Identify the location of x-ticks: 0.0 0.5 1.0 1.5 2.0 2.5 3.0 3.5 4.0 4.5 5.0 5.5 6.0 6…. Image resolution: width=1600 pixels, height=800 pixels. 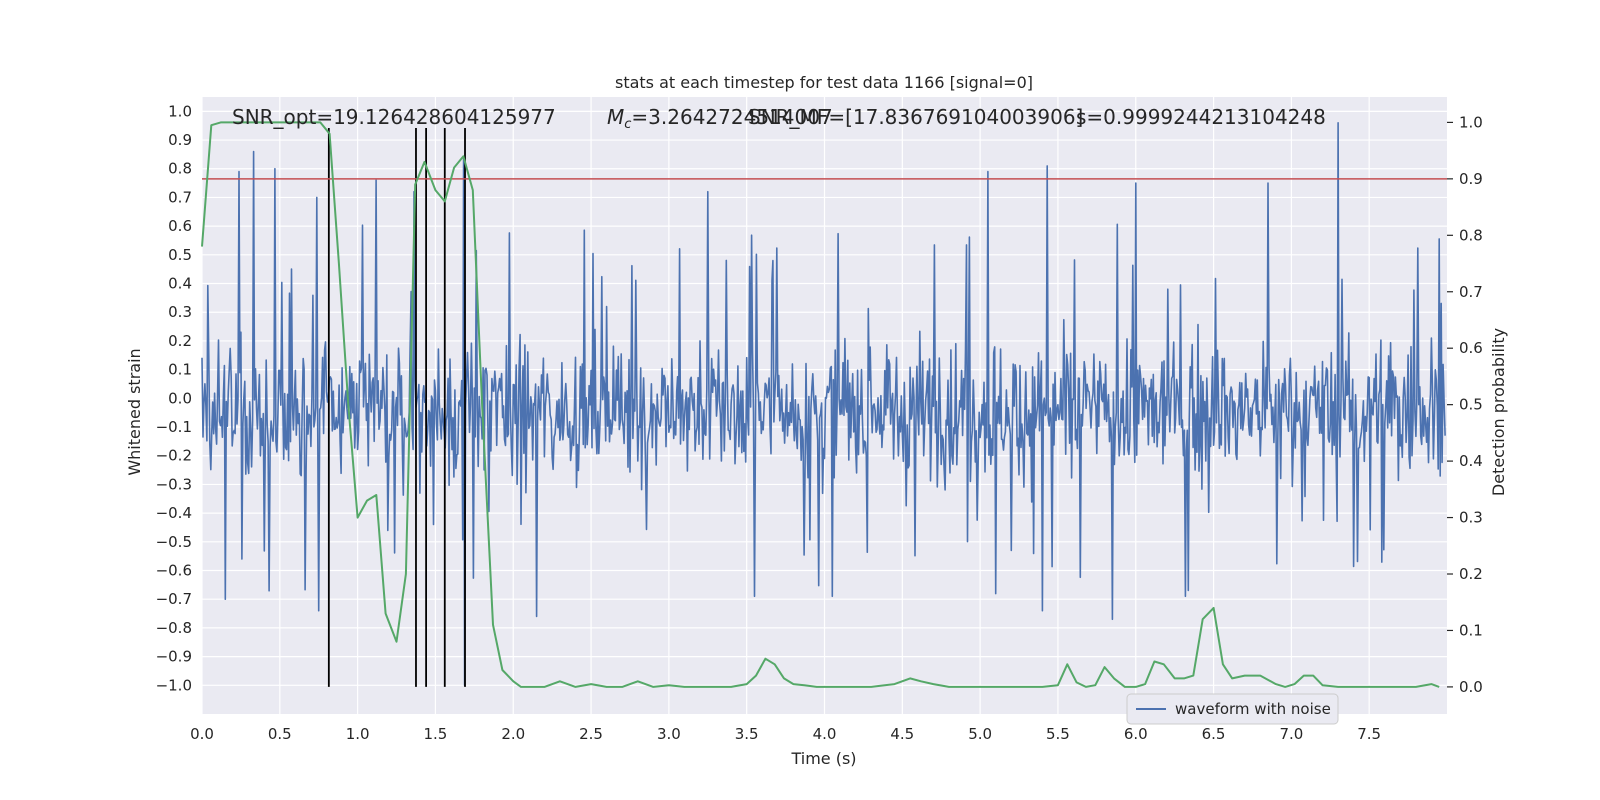
(785, 734).